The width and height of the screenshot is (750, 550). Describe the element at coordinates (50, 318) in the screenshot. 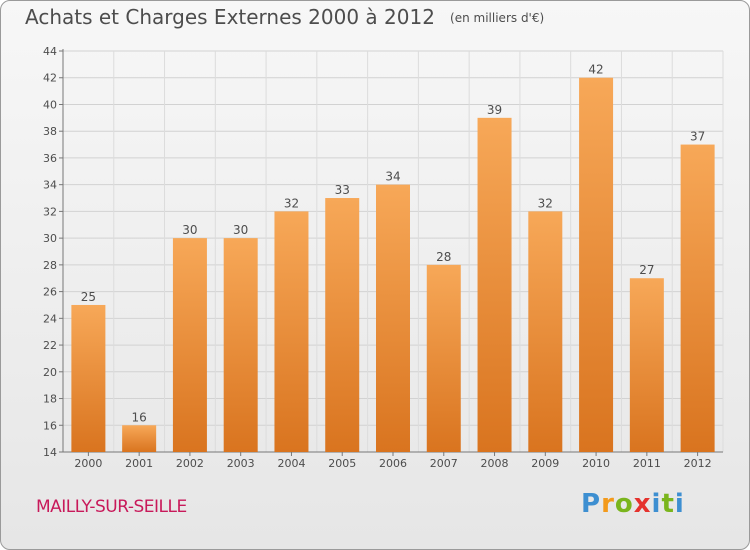

I see `y-tick-label: 24` at that location.